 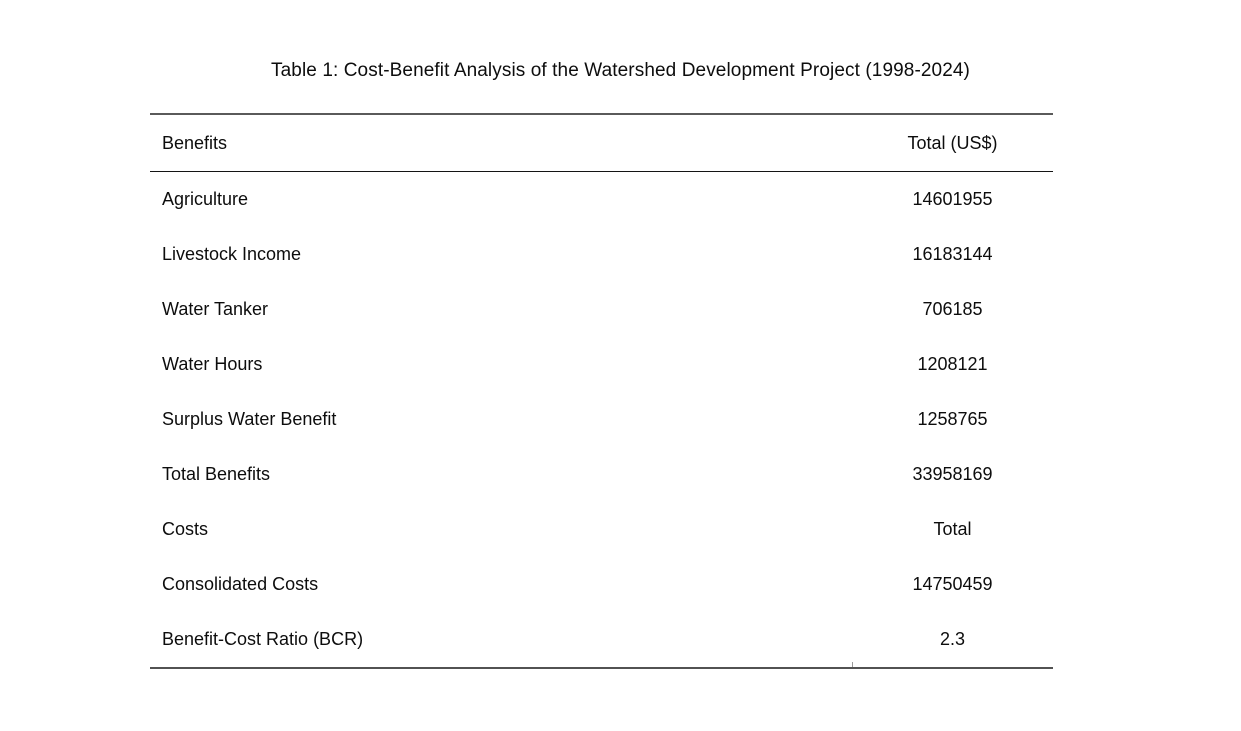 What do you see at coordinates (952, 199) in the screenshot?
I see `row-value: 14601955` at bounding box center [952, 199].